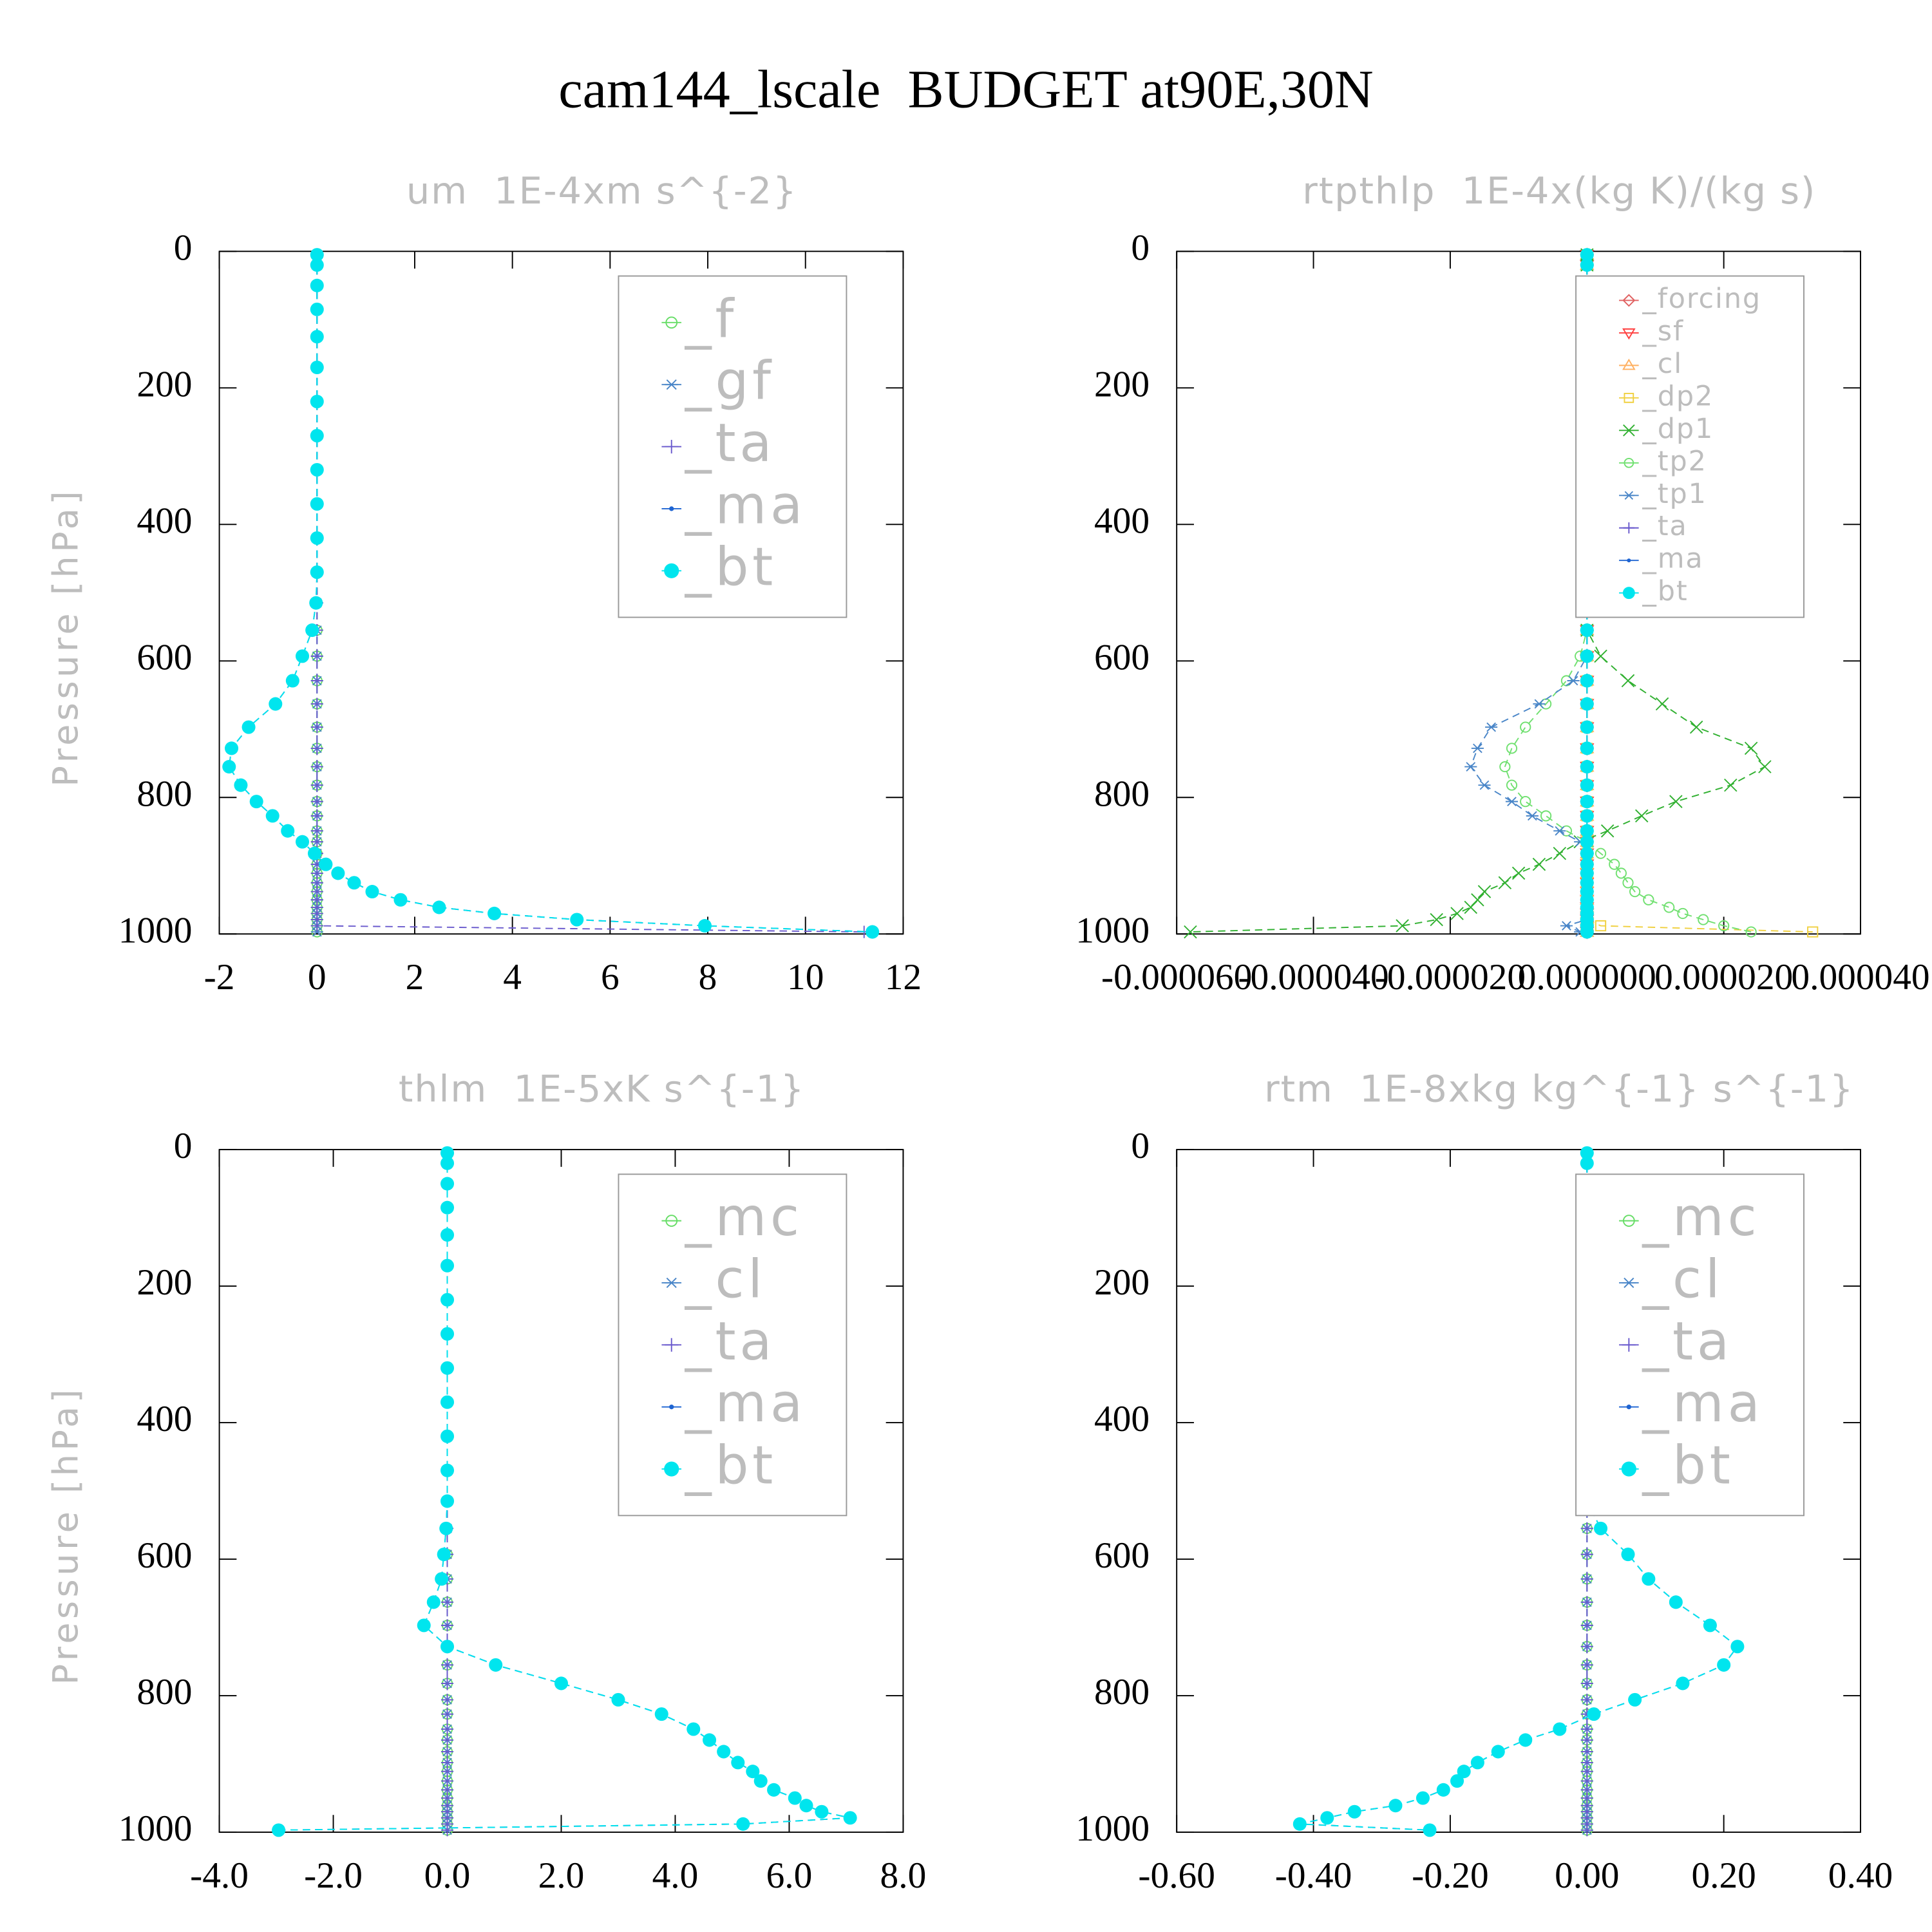  I want to click on legend-label: _cl, so click(1663, 364).